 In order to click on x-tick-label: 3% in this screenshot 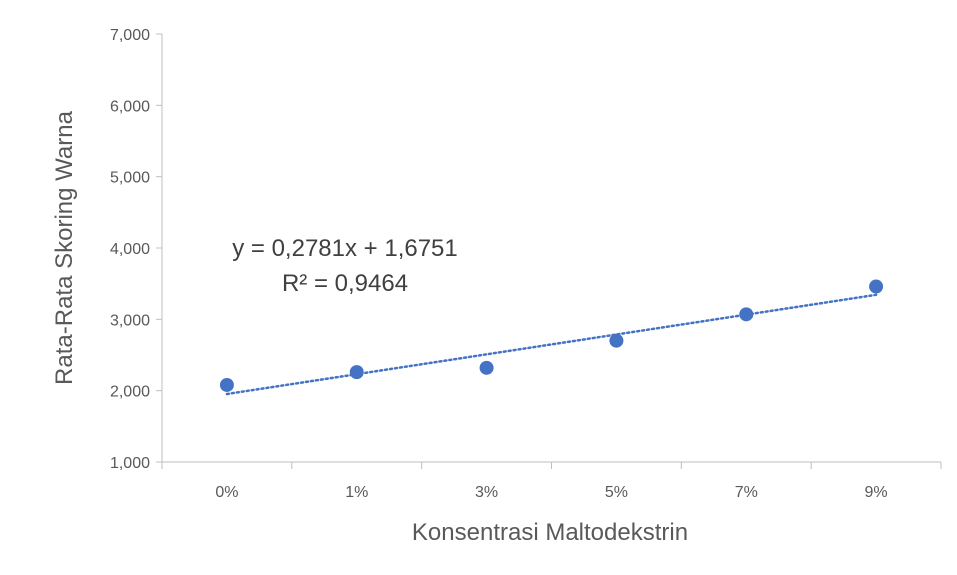, I will do `click(486, 492)`.